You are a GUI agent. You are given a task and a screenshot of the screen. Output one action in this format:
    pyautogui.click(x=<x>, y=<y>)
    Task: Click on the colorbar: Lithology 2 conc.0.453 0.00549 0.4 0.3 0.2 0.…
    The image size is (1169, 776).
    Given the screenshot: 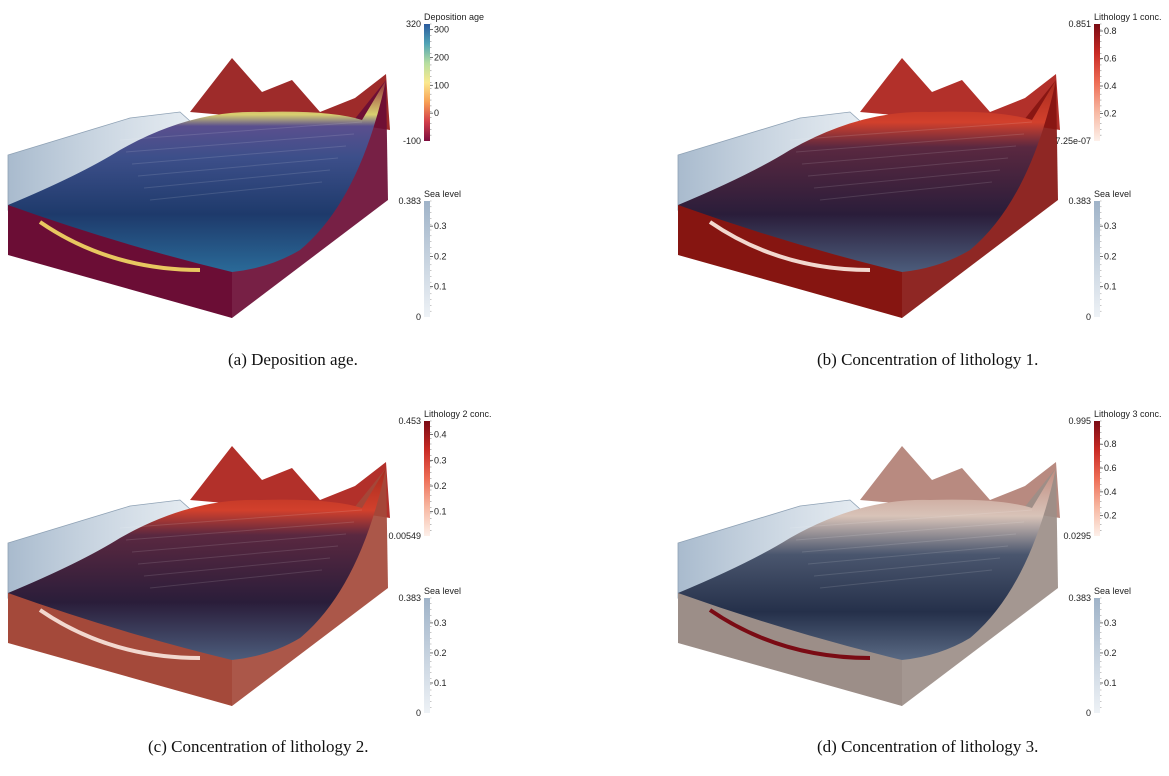 What is the action you would take?
    pyautogui.click(x=439, y=475)
    